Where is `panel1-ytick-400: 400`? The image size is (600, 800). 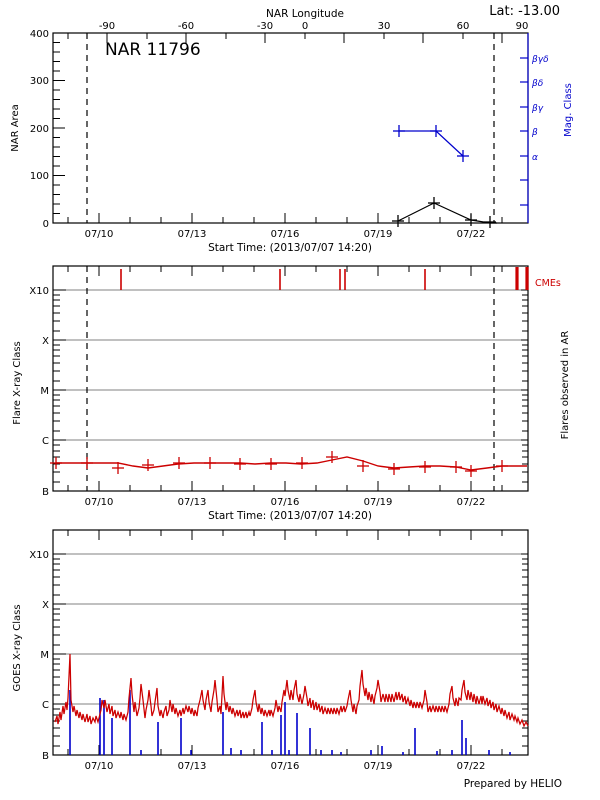 panel1-ytick-400: 400 is located at coordinates (39, 34).